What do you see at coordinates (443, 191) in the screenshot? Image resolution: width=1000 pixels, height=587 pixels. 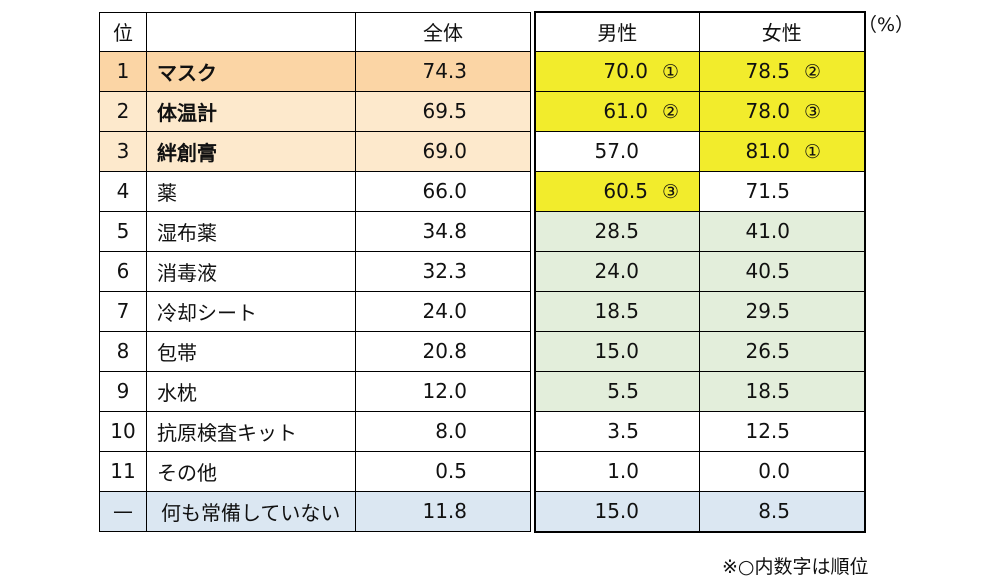 I see `all-value-cell: 66.0` at bounding box center [443, 191].